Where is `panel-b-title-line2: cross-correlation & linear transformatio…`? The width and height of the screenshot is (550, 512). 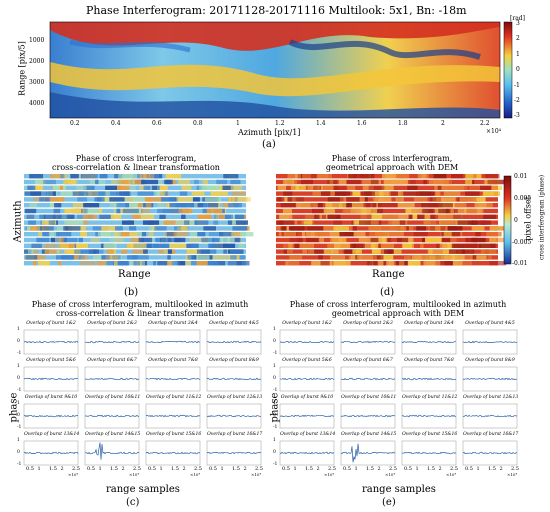 panel-b-title-line2: cross-correlation & linear transformatio… is located at coordinates (136, 167).